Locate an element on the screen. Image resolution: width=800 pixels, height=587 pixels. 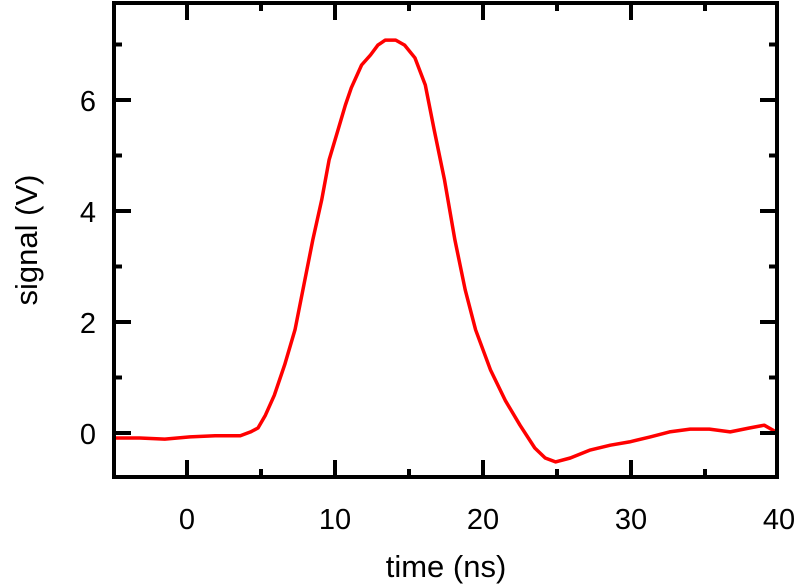
x-tick-labels: 0 10 20 30 40 is located at coordinates (487, 520).